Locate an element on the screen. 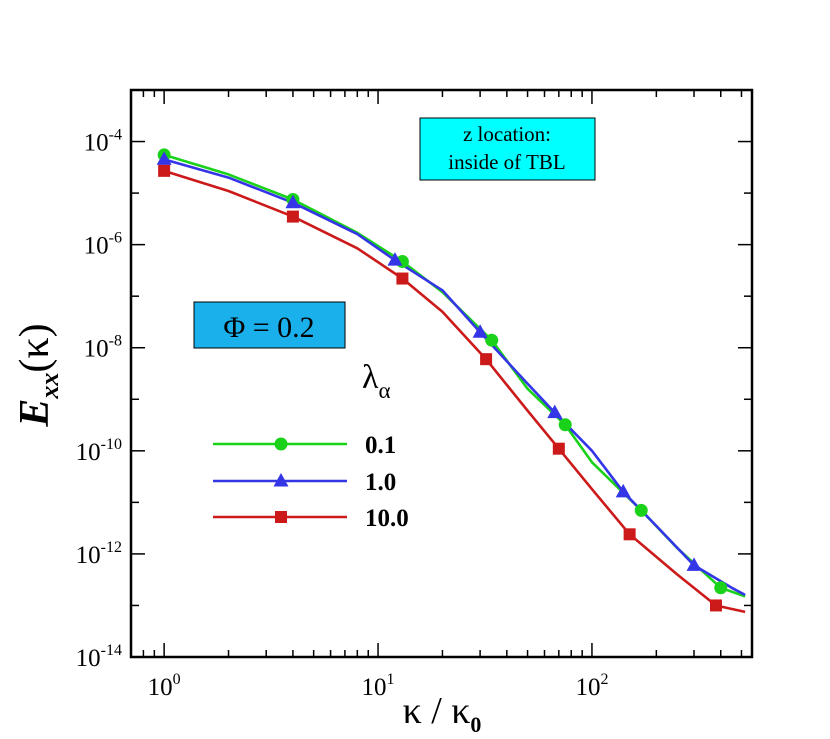 This screenshot has height=739, width=830. location-annotation-box is located at coordinates (507, 149).